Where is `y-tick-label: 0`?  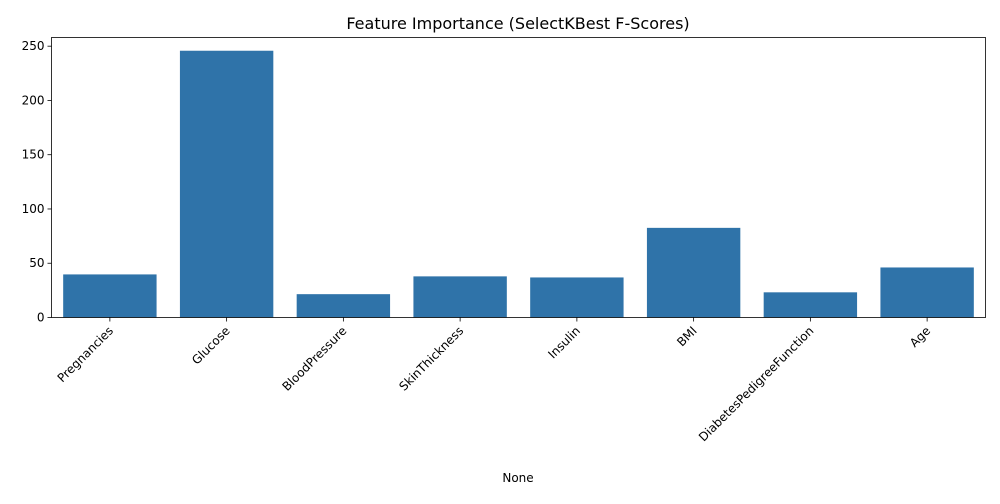 y-tick-label: 0 is located at coordinates (41, 318).